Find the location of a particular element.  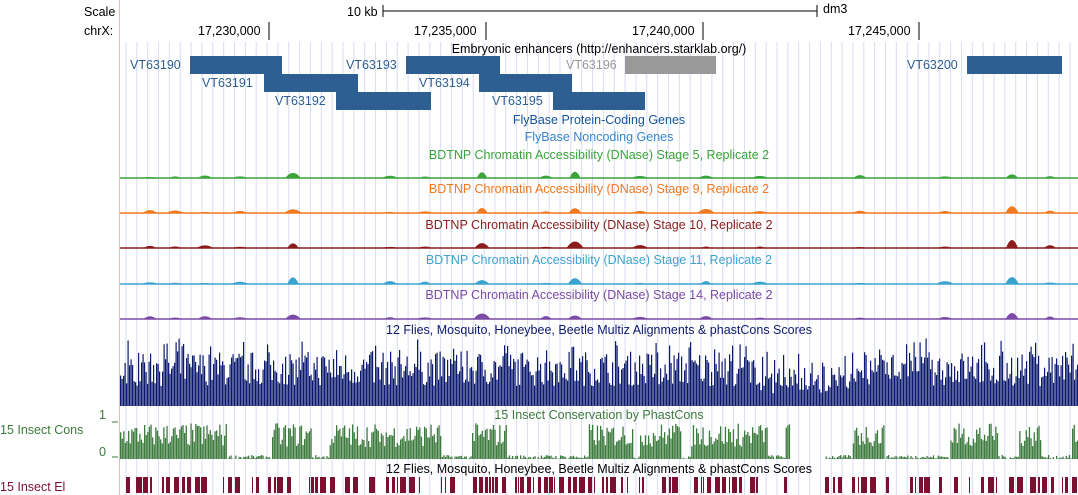

flybase-coding-track-title: FlyBase Protein-Coding Genes is located at coordinates (599, 120).